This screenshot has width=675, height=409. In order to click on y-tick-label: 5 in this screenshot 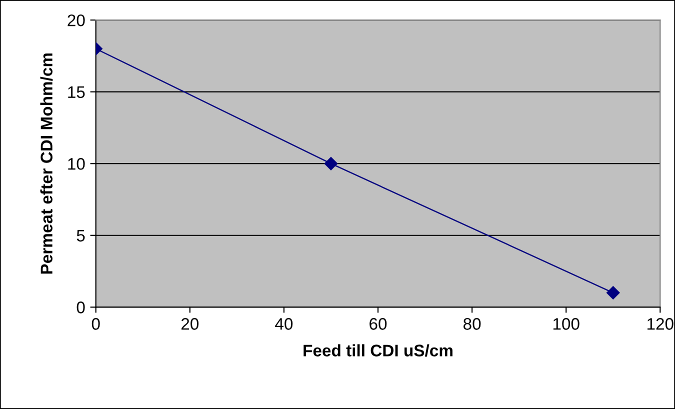, I will do `click(80, 236)`.